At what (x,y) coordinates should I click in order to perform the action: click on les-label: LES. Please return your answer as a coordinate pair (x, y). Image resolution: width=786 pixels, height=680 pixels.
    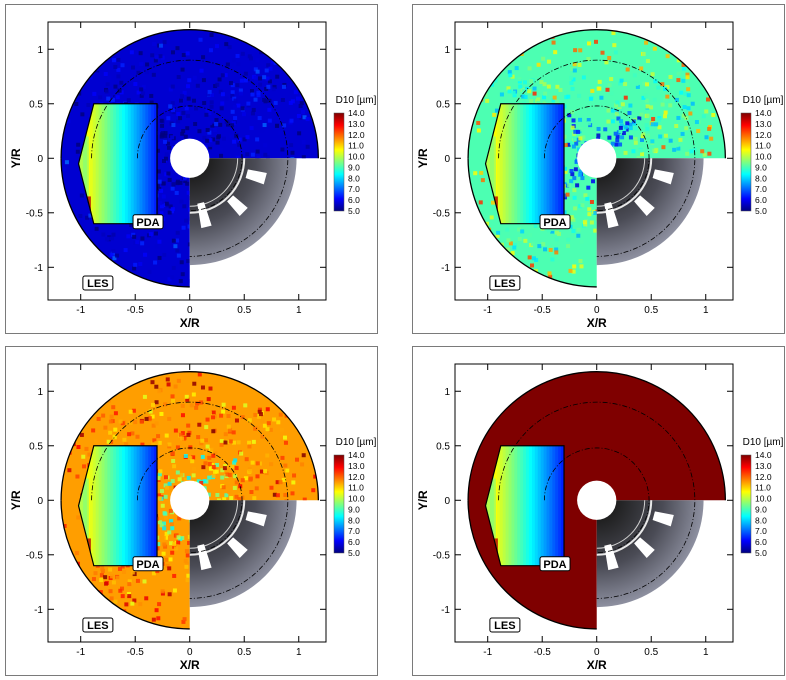
    Looking at the image, I should click on (505, 625).